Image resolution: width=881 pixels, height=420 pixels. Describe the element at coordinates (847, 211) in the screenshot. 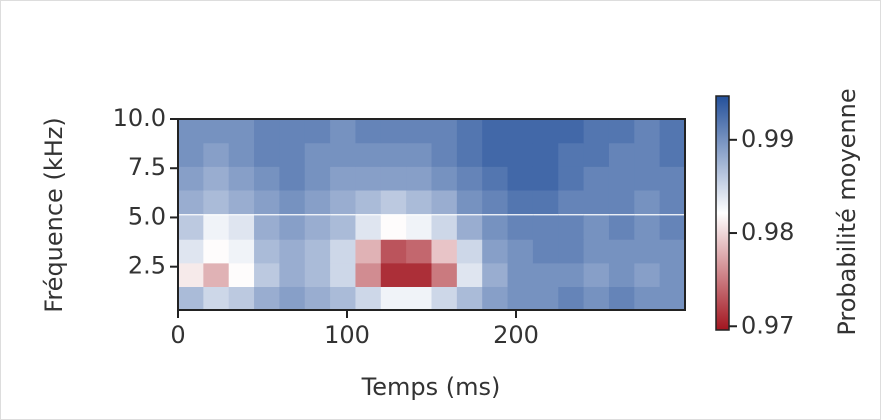

I see `colorbar-label: Probabilité moyenne` at that location.